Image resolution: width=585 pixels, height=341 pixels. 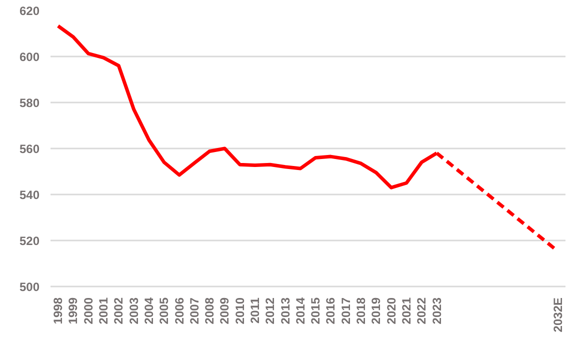 I want to click on x-tick-label: 2032E, so click(x=557, y=314).